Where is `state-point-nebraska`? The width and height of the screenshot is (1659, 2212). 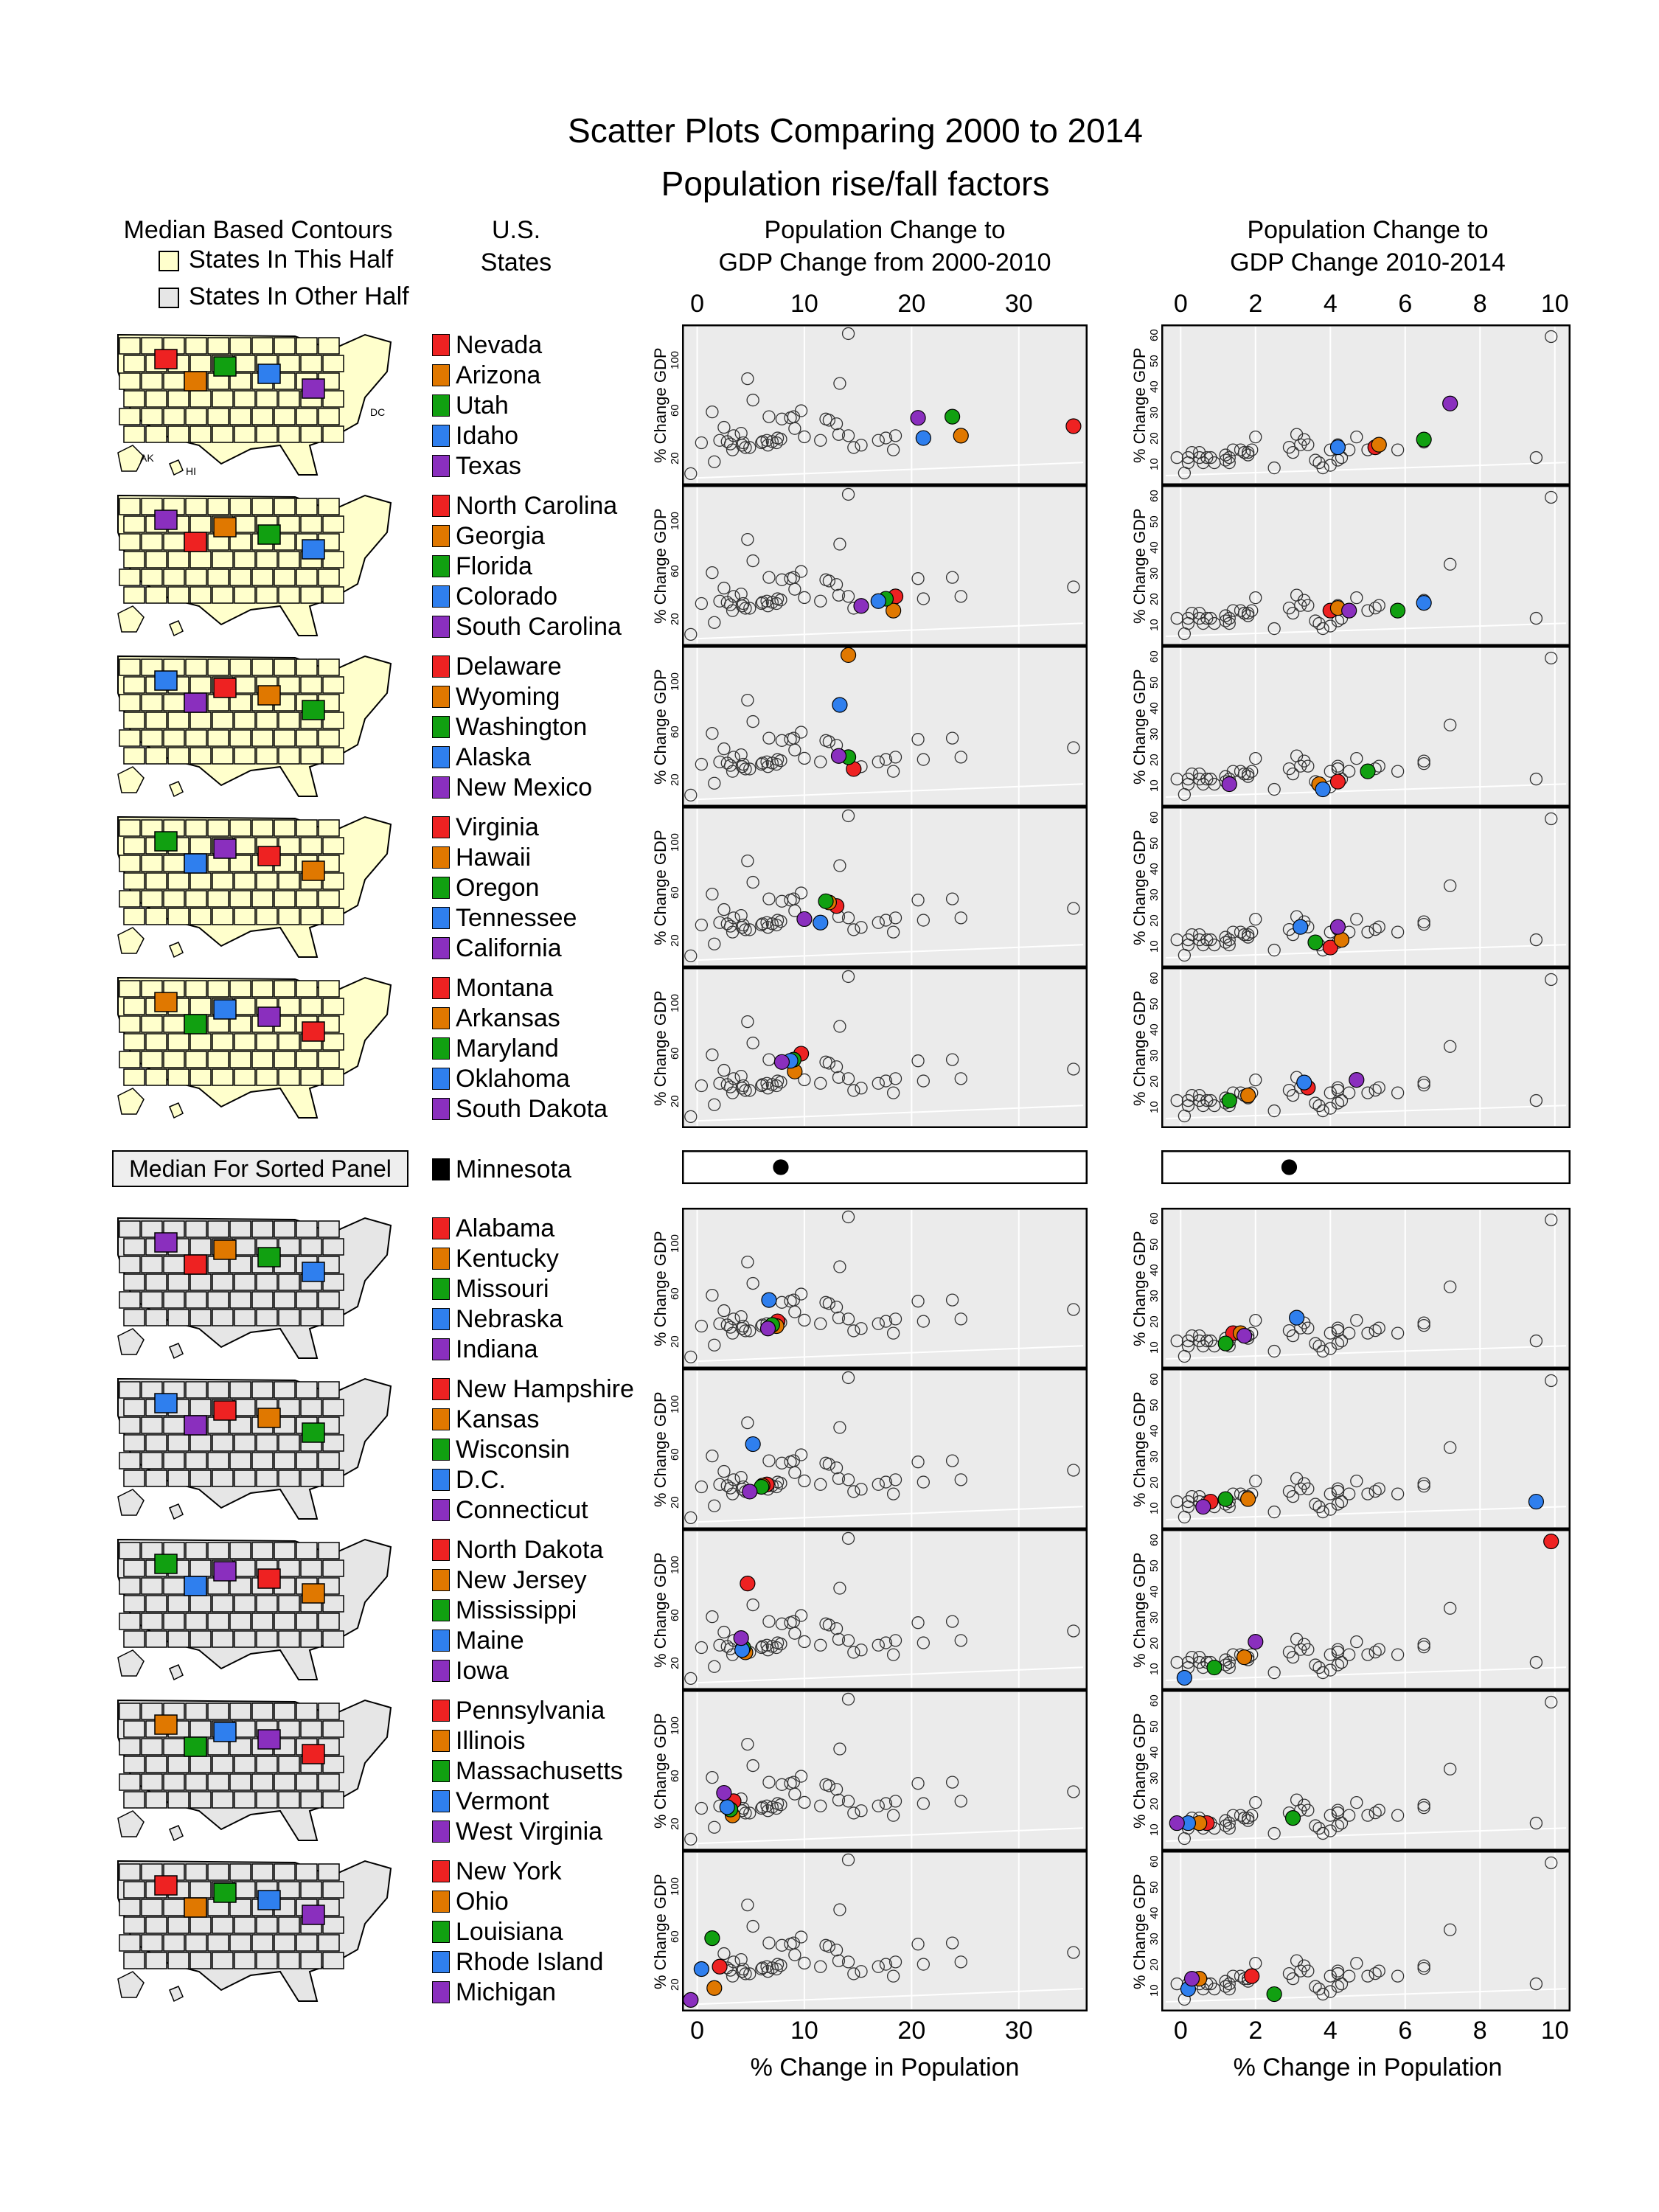 state-point-nebraska is located at coordinates (769, 1621).